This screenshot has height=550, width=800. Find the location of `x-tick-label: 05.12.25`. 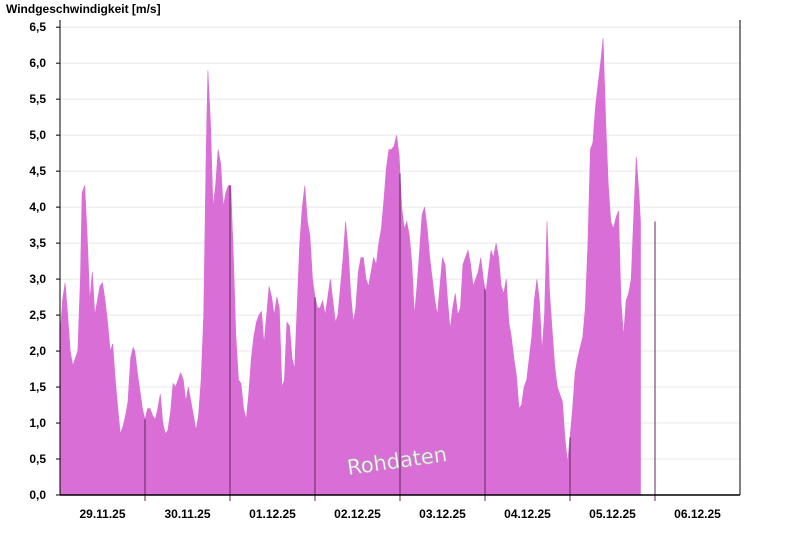

x-tick-label: 05.12.25 is located at coordinates (612, 514).